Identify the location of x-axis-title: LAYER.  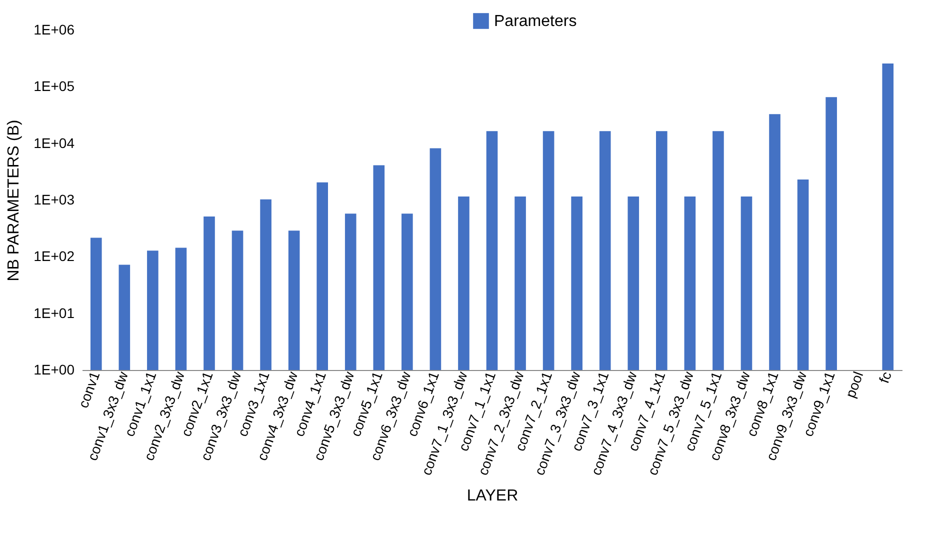
(492, 495).